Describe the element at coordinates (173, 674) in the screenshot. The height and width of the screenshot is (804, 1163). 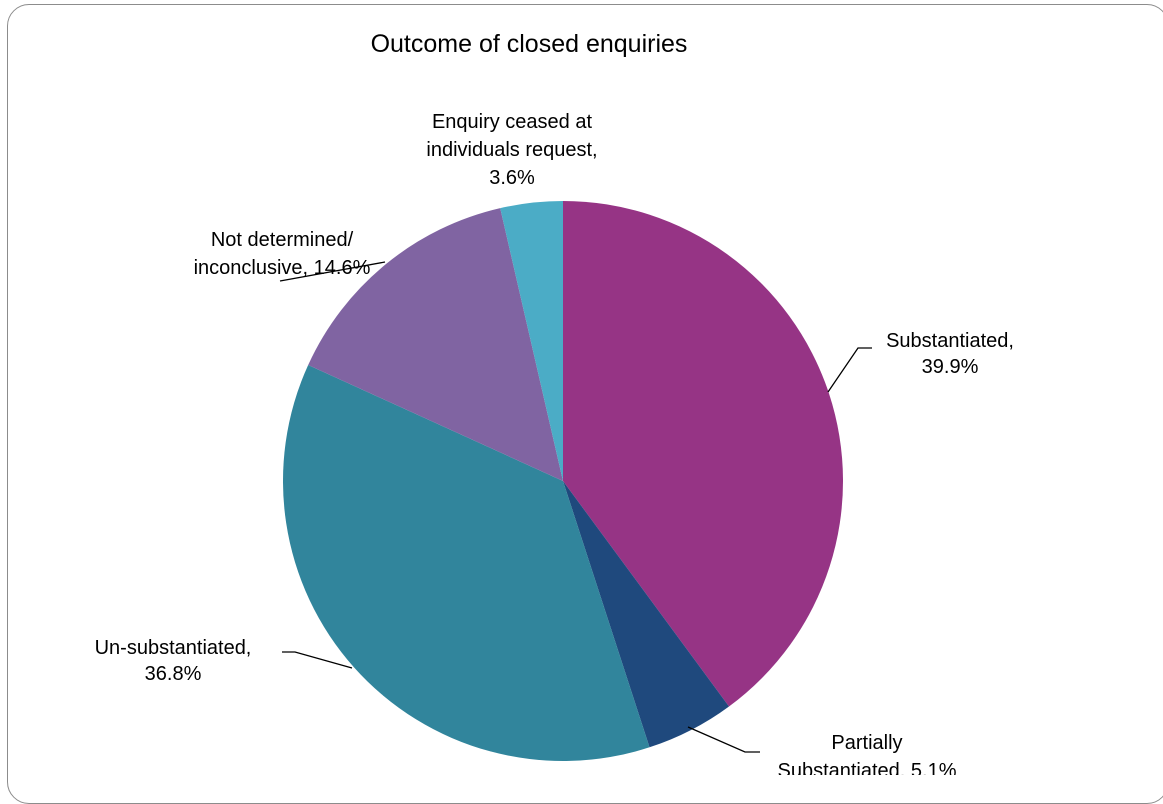
I see `label-un-substantiated-line: 36.8%` at that location.